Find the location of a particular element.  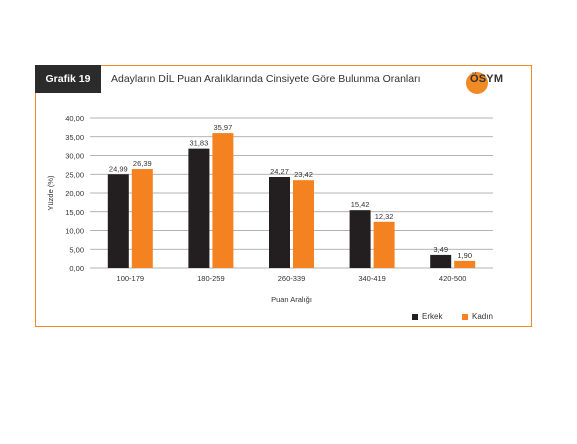

x-tick-label: 180-259 is located at coordinates (211, 278).